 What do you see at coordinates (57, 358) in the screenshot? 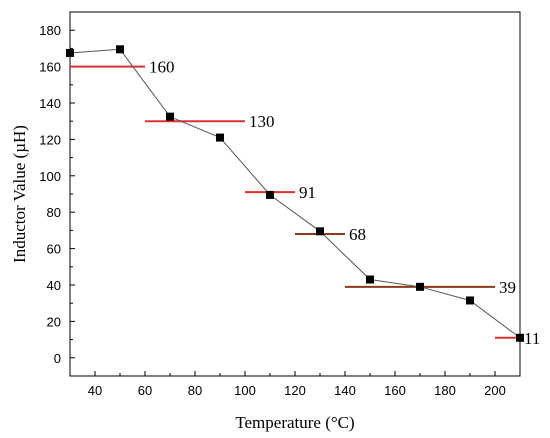
I see `y-tick-label: 0` at bounding box center [57, 358].